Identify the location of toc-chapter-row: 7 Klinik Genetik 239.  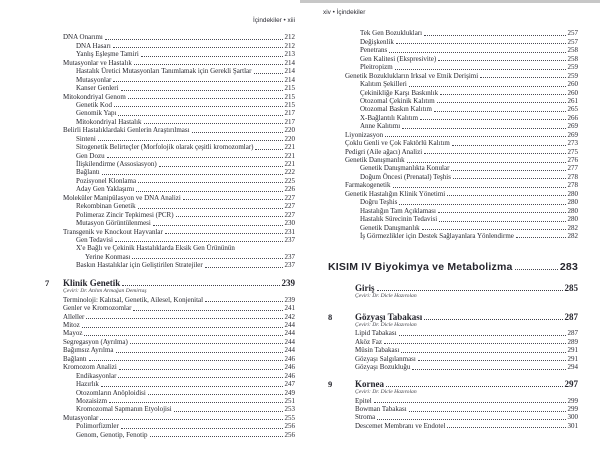
(170, 282).